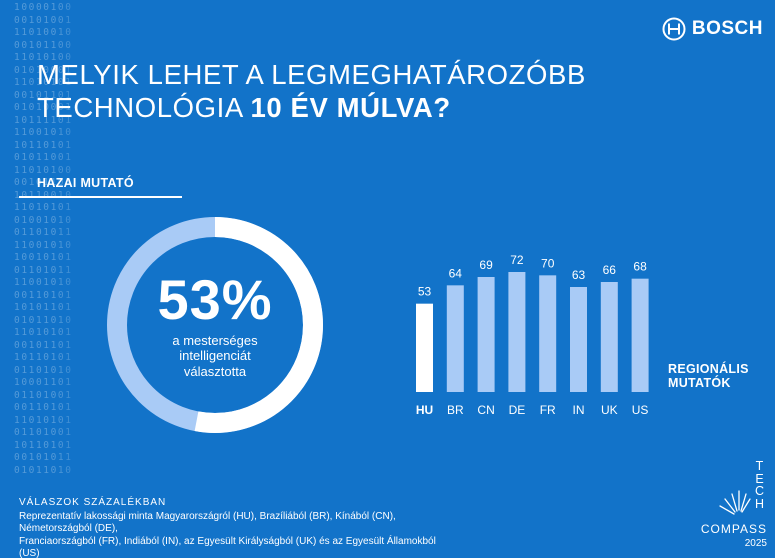 This screenshot has height=558, width=775. I want to click on home-indicator-label: HAZAI MUTATÓ, so click(85, 183).